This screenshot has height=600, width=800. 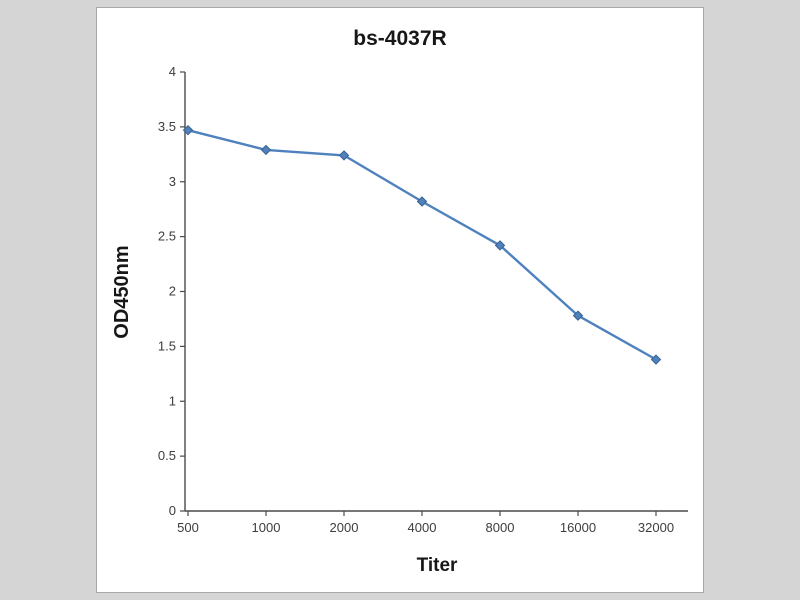 I want to click on y-axis-title: OD450nm, so click(x=122, y=291).